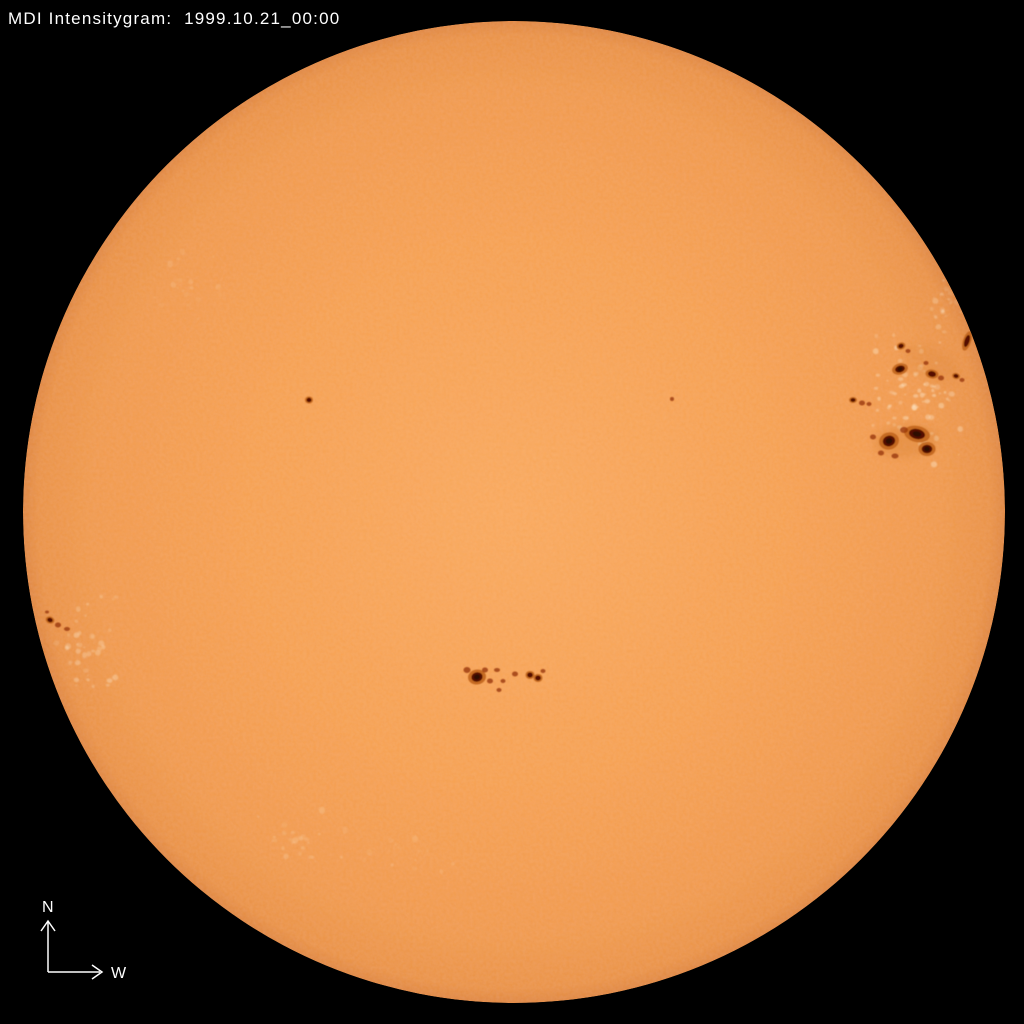 Image resolution: width=1024 pixels, height=1024 pixels. What do you see at coordinates (48, 925) in the screenshot?
I see `compass-north-arrowhead-icon` at bounding box center [48, 925].